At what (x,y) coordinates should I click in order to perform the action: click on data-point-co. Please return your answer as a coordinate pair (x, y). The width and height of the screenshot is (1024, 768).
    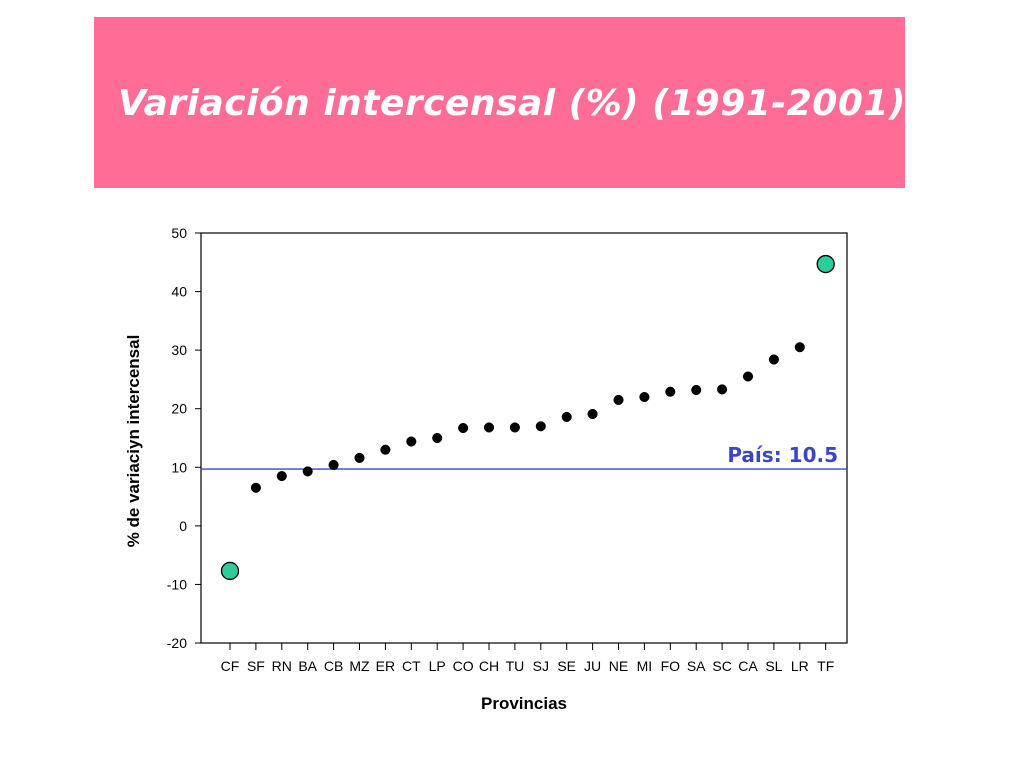
    Looking at the image, I should click on (463, 428).